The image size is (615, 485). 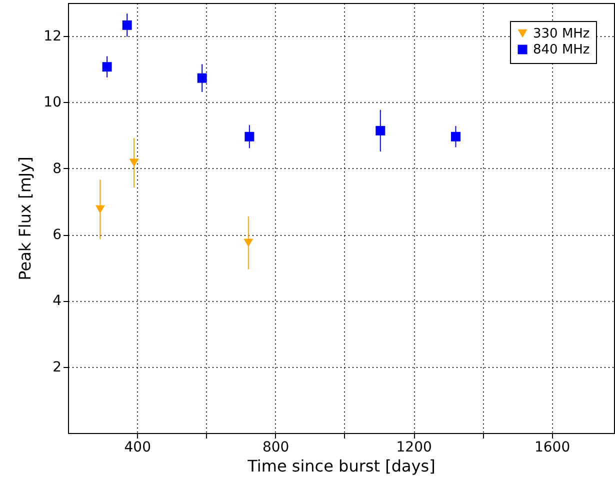 I want to click on y-axis-title: Peak Flux [mJy], so click(x=25, y=218).